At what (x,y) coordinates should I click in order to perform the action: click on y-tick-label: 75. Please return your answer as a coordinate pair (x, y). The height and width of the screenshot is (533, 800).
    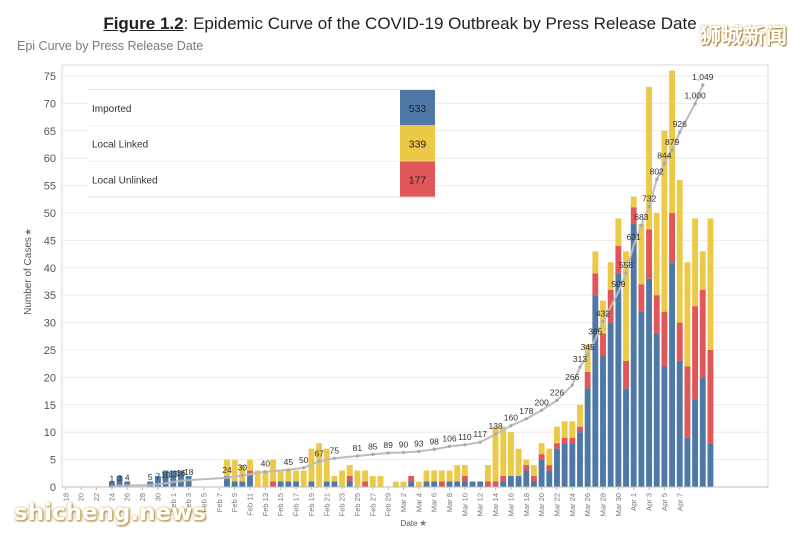
    Looking at the image, I should click on (50, 77).